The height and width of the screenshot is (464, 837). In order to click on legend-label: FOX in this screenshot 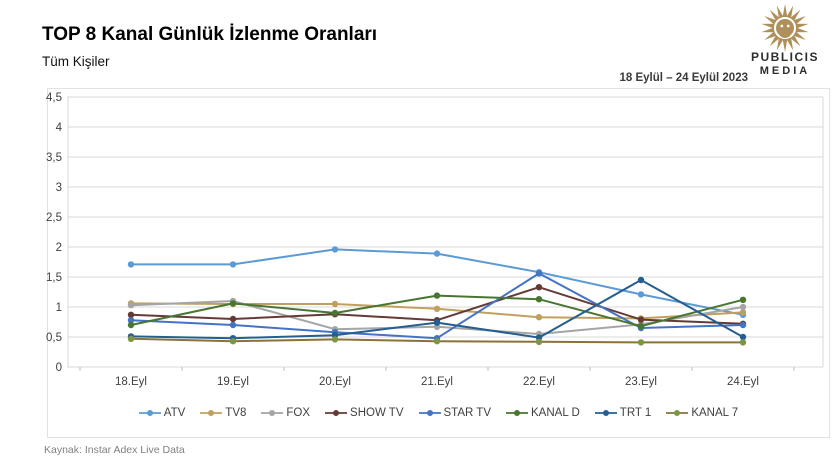, I will do `click(298, 413)`.